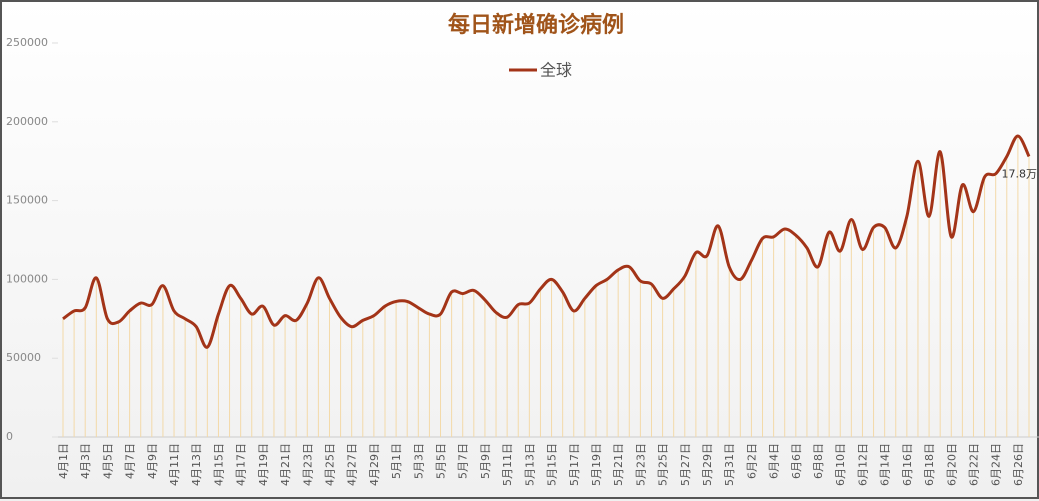 The height and width of the screenshot is (501, 1039). Describe the element at coordinates (774, 461) in the screenshot. I see `x-tick-label: 6月4日` at that location.